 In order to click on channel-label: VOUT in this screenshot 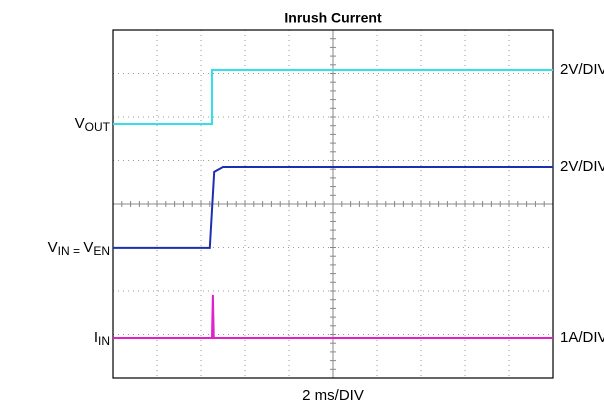, I will do `click(93, 124)`.